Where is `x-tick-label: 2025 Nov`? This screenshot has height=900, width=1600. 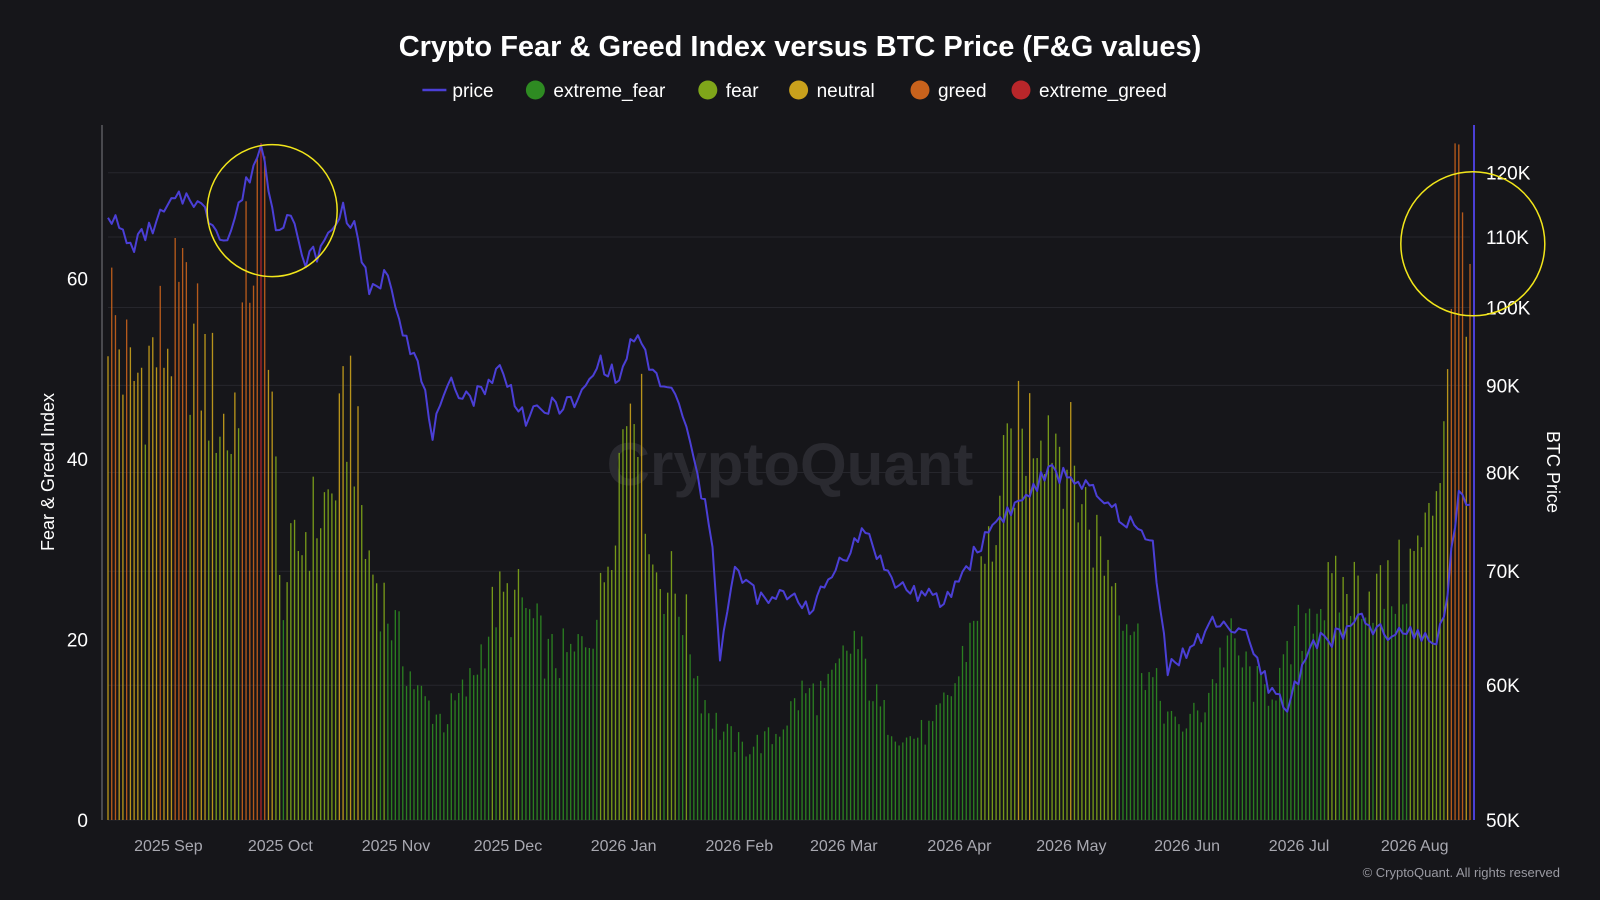
x-tick-label: 2025 Nov is located at coordinates (396, 846).